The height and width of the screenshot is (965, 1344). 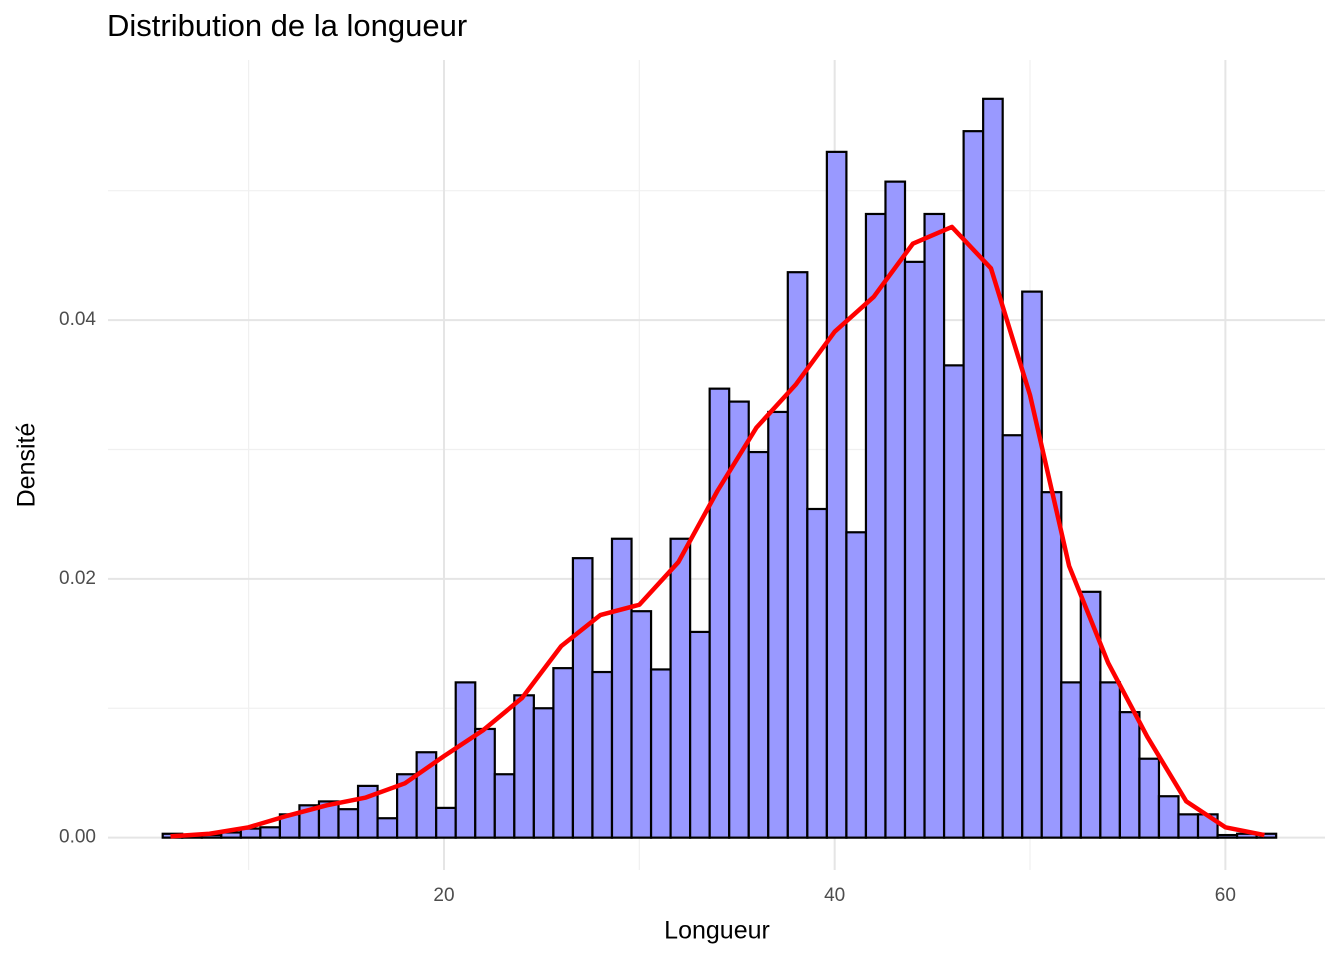 I want to click on y-tick-label: 0.00, so click(x=77, y=837).